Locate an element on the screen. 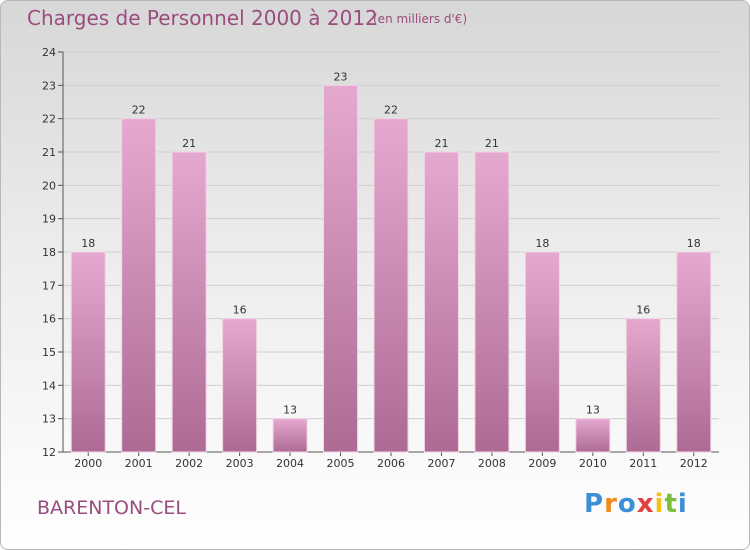 This screenshot has width=750, height=550. proxiti-logo: Proxiti is located at coordinates (636, 504).